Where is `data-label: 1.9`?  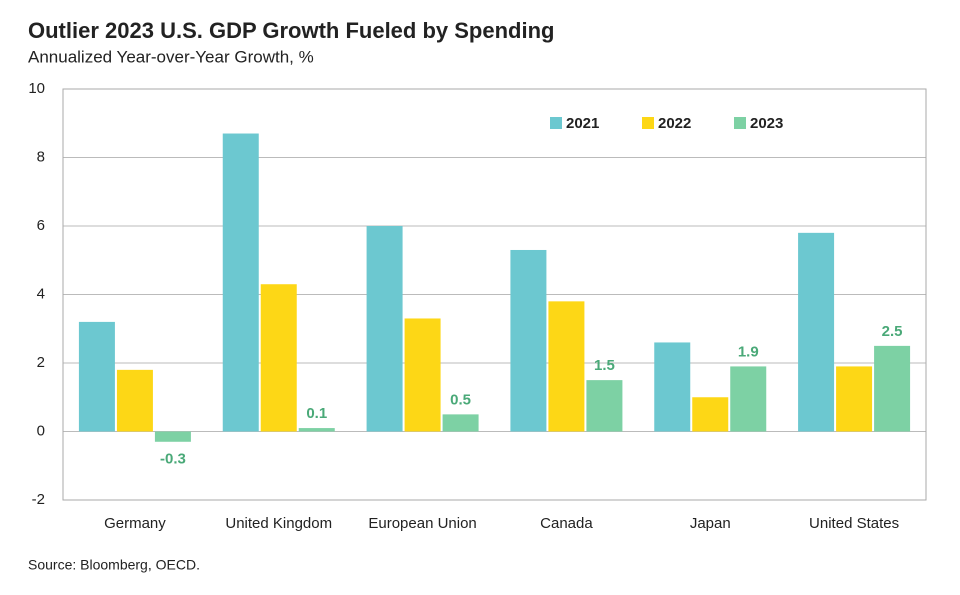
data-label: 1.9 is located at coordinates (748, 351).